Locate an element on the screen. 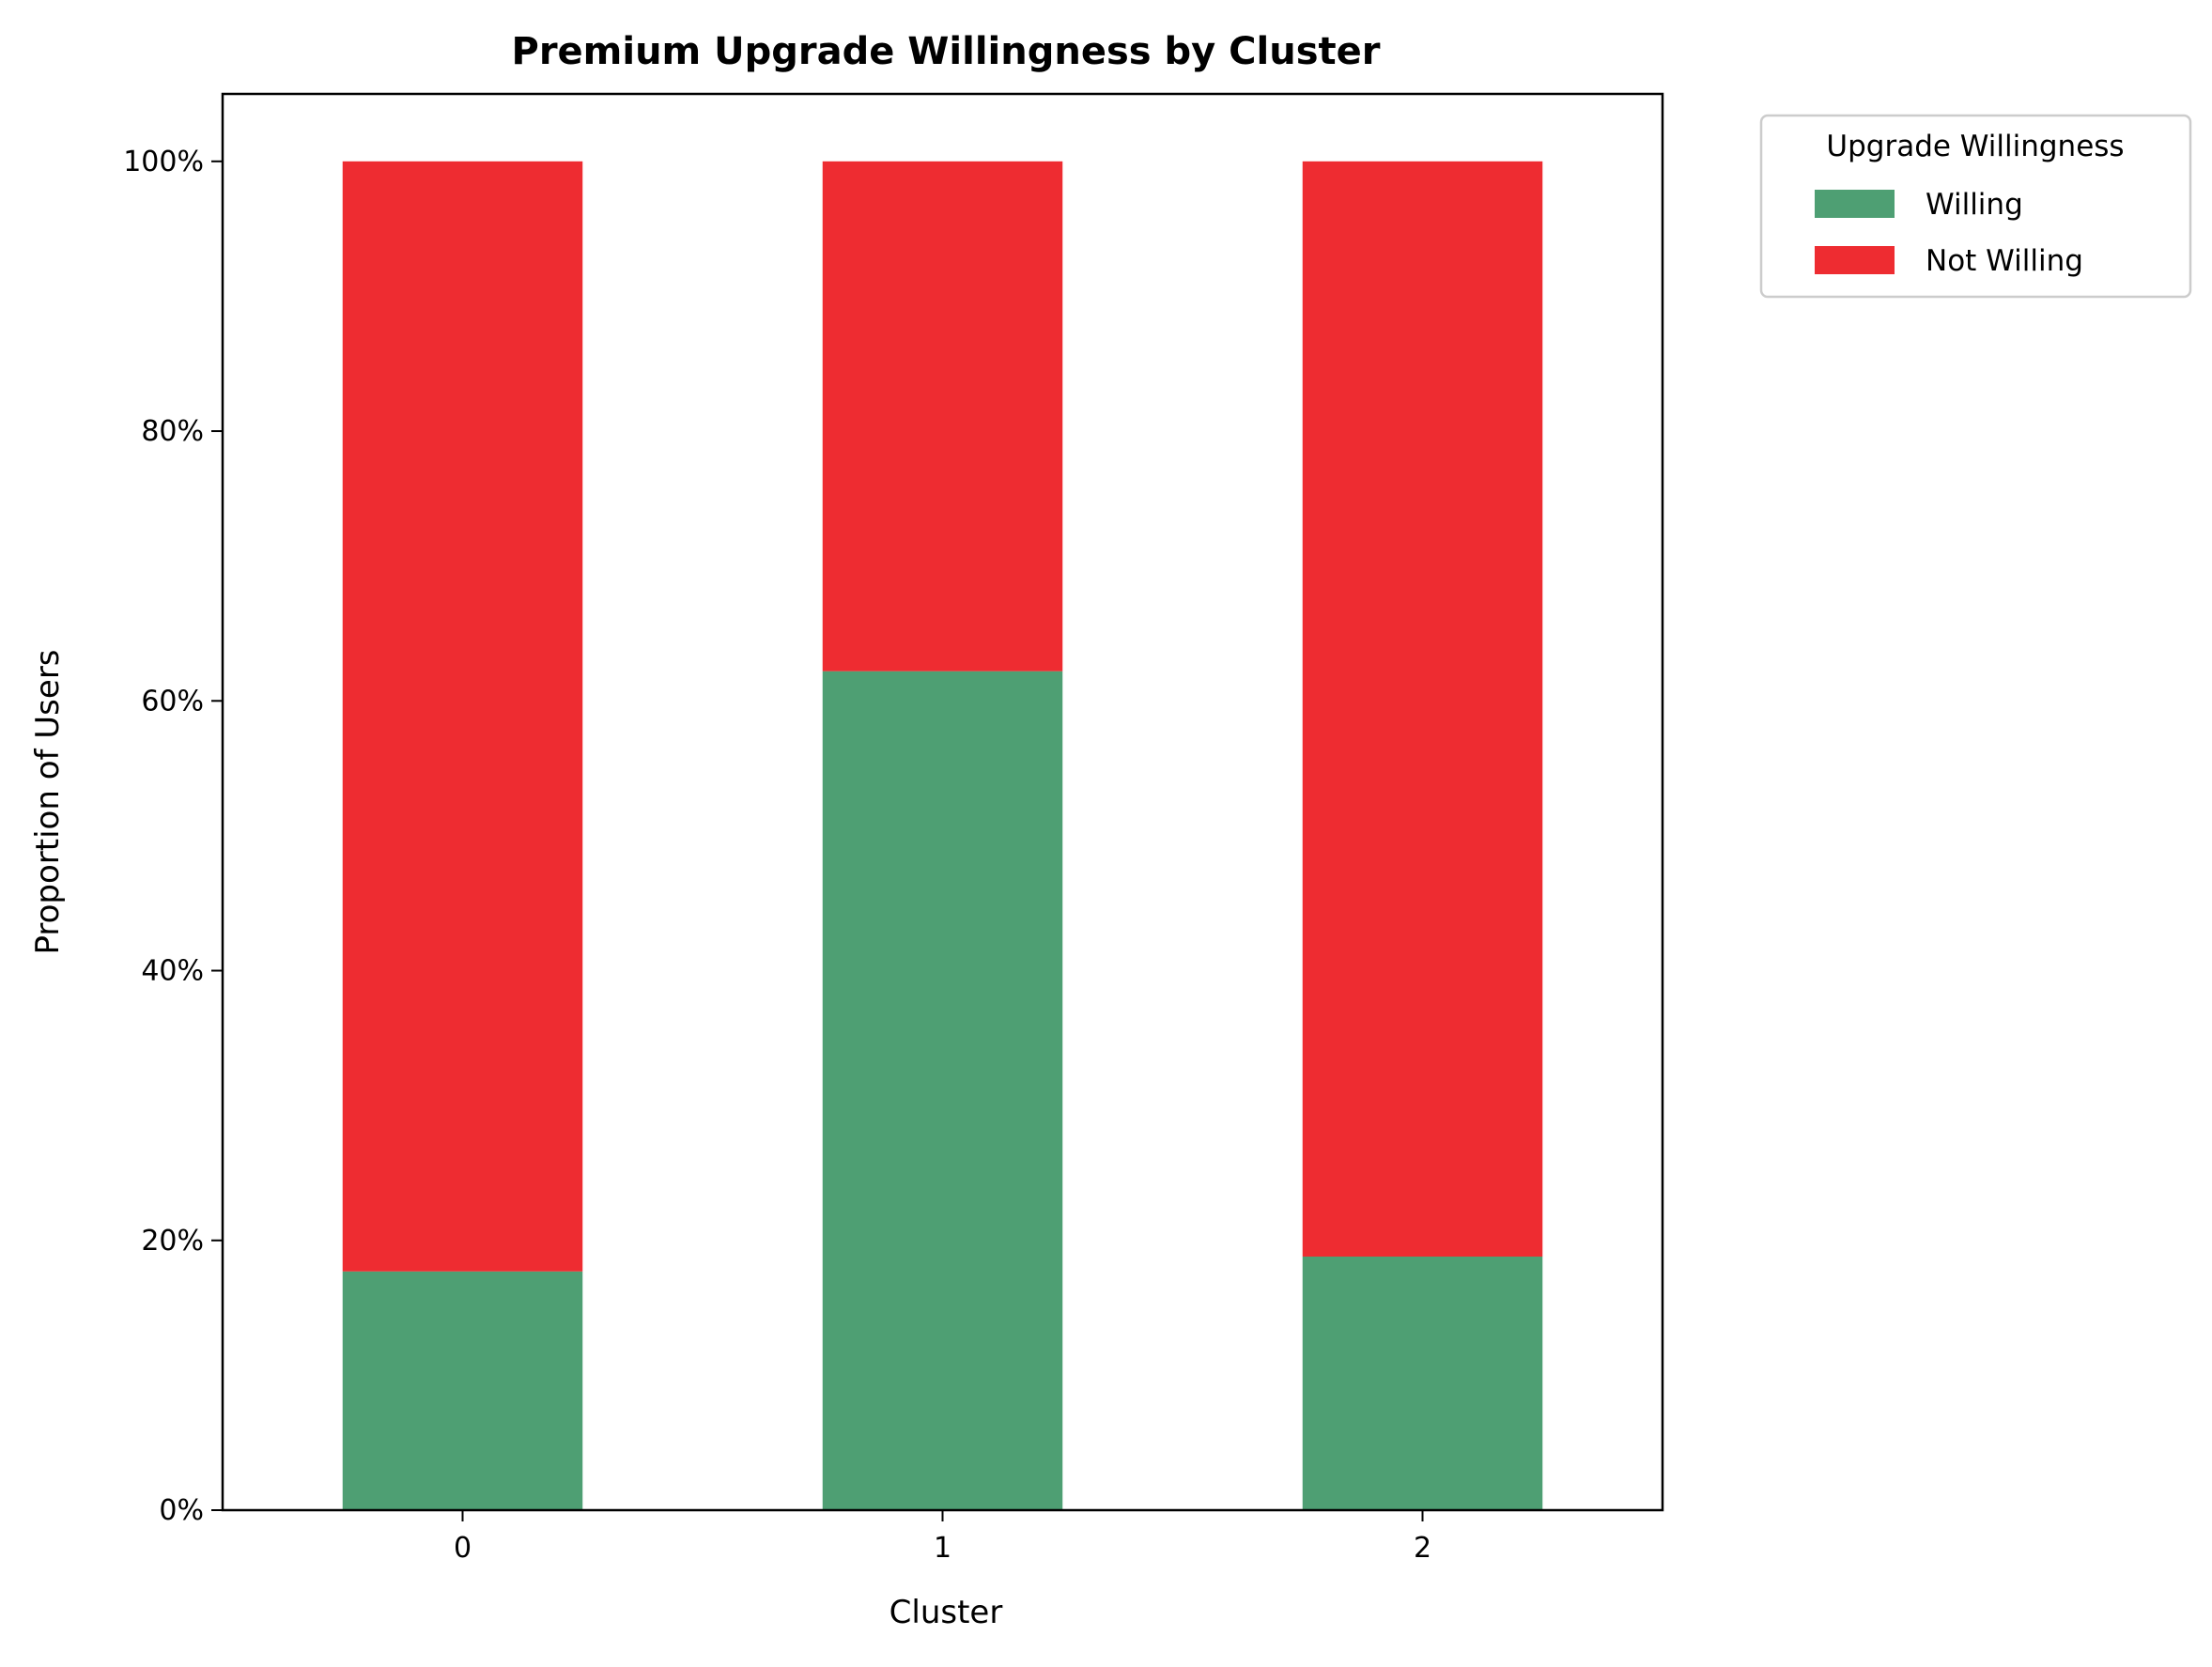  x-tick-label: 2 is located at coordinates (1422, 1548).